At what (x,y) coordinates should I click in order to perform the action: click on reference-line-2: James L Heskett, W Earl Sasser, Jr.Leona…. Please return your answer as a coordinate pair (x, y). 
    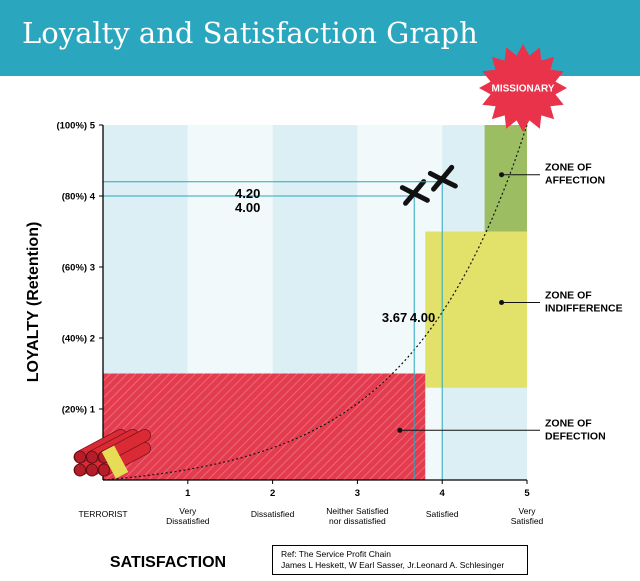
    Looking at the image, I should click on (393, 565).